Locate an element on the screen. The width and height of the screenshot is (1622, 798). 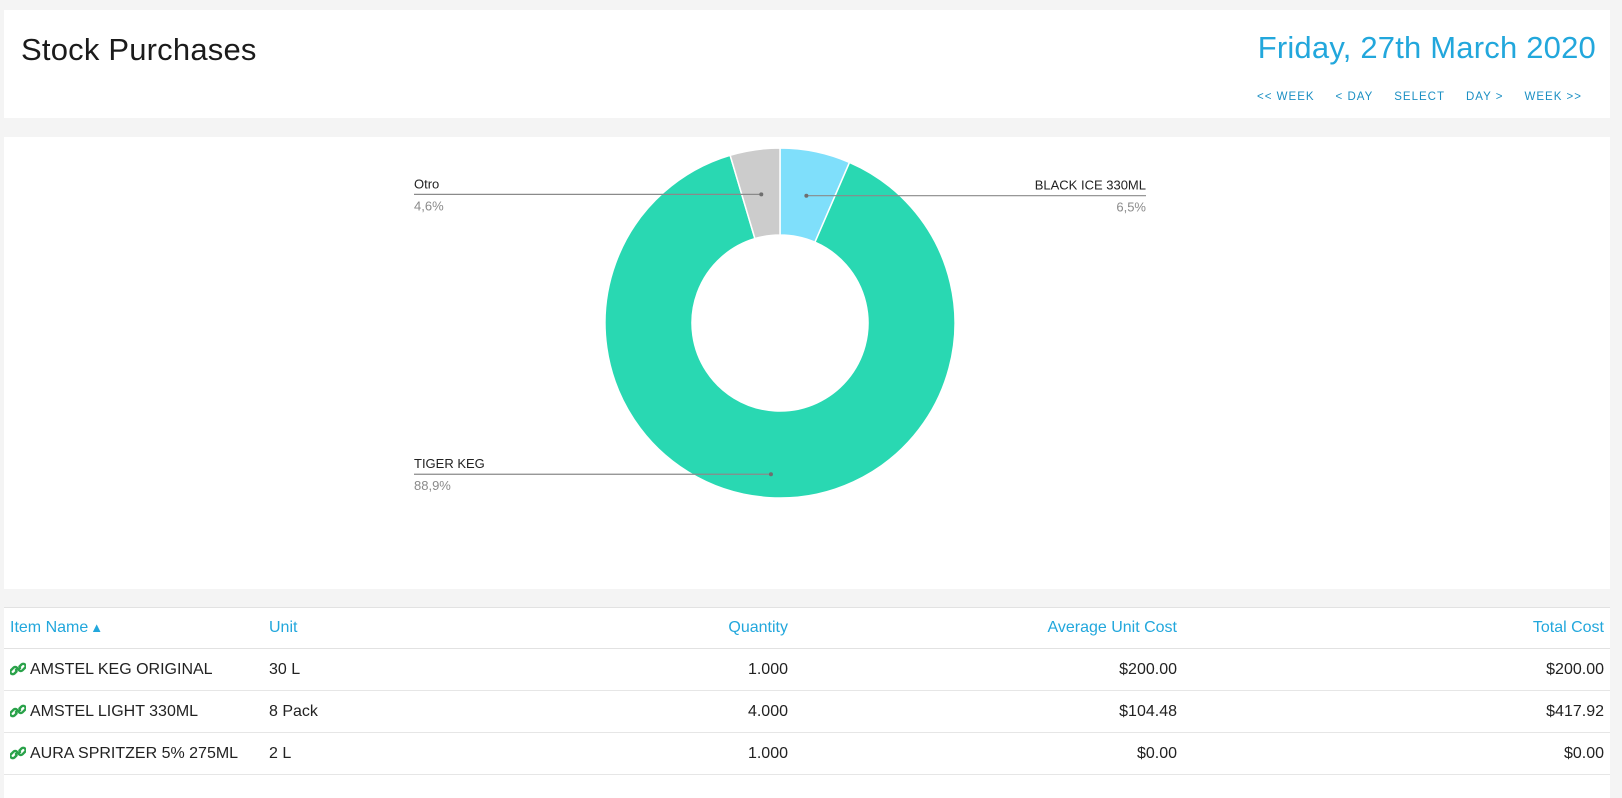
prev-week-link: << WEEK is located at coordinates (1286, 97).